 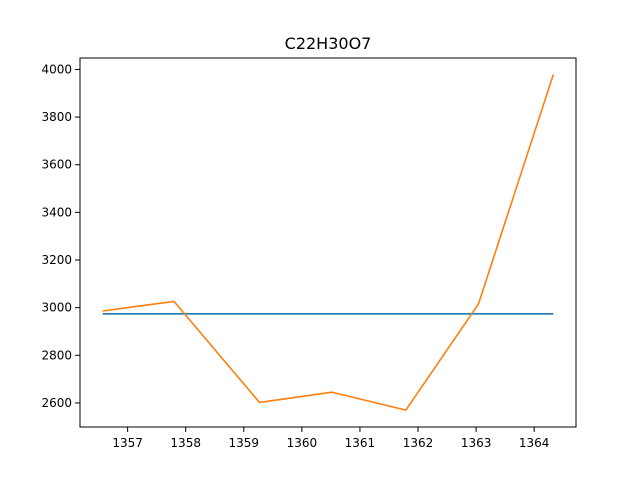 I want to click on y-tick-label: 3600, so click(x=56, y=165).